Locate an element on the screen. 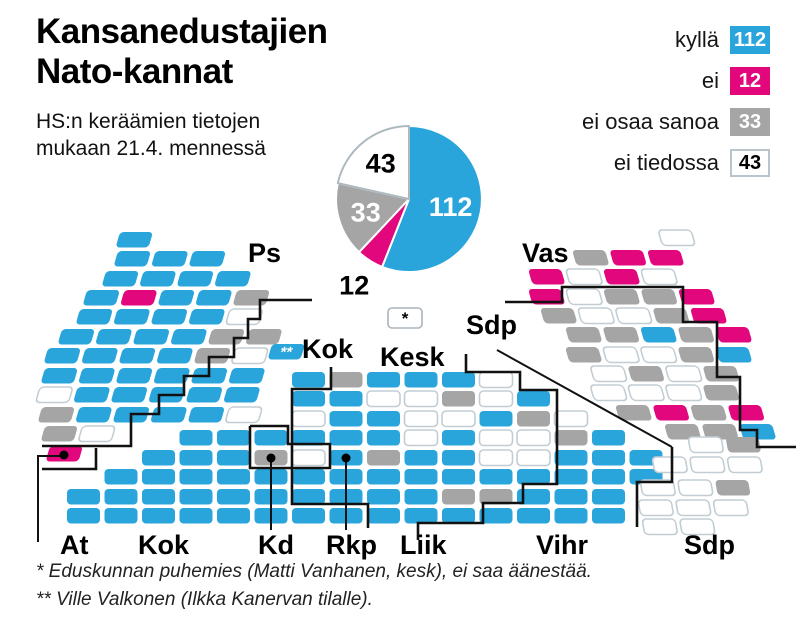 This screenshot has width=800, height=634. party-label-rkp-8: Rkp is located at coordinates (351, 545).